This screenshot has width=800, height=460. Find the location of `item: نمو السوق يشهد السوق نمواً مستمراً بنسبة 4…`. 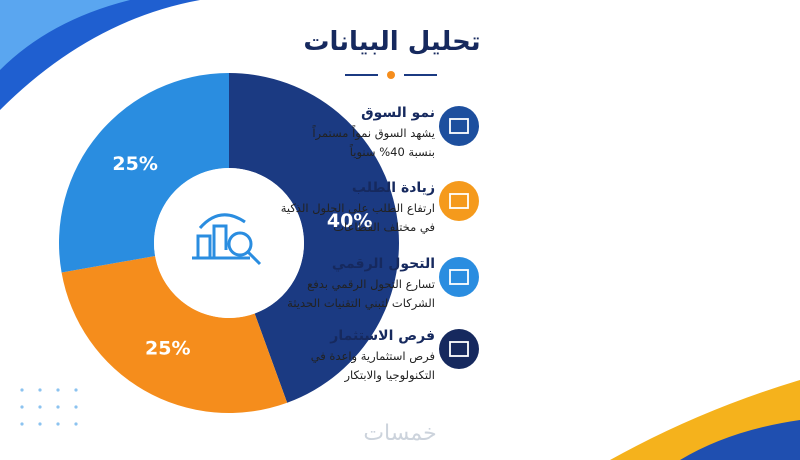

item: نمو السوق يشهد السوق نمواً مستمراً بنسبة 4… is located at coordinates (305, 133).